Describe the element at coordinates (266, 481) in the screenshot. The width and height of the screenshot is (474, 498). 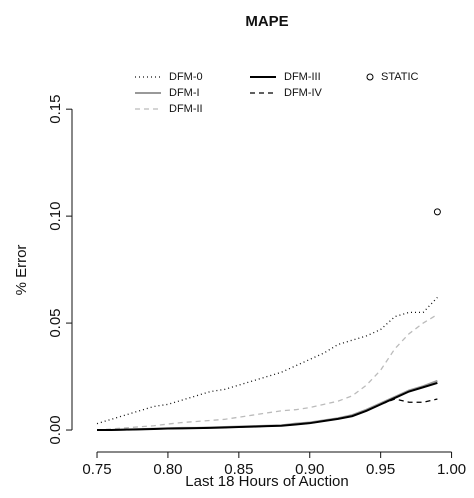
I see `x-axis-label: Last 18 Hours of Auction` at that location.